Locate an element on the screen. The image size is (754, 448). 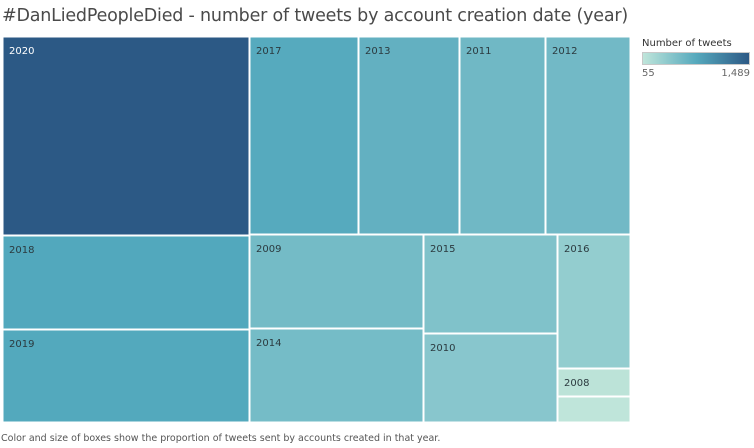
treemap-label: 2015 is located at coordinates (442, 249).